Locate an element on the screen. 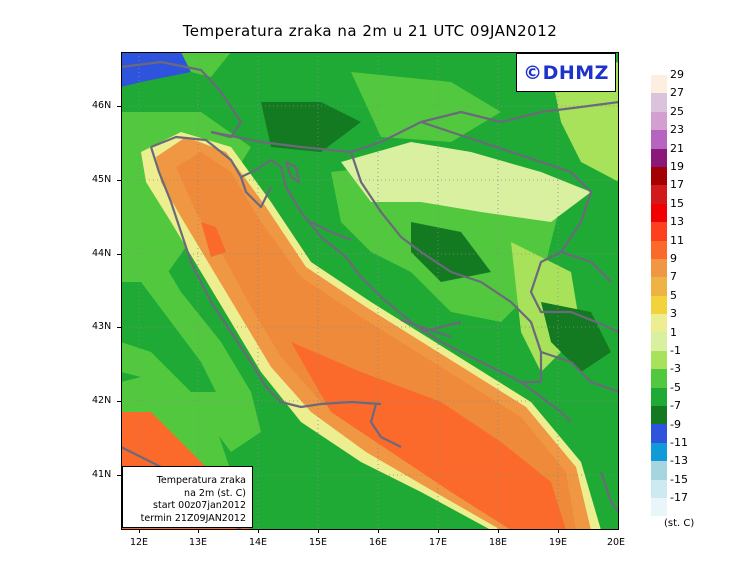 This screenshot has width=740, height=582. legend-label: 29 is located at coordinates (677, 74).